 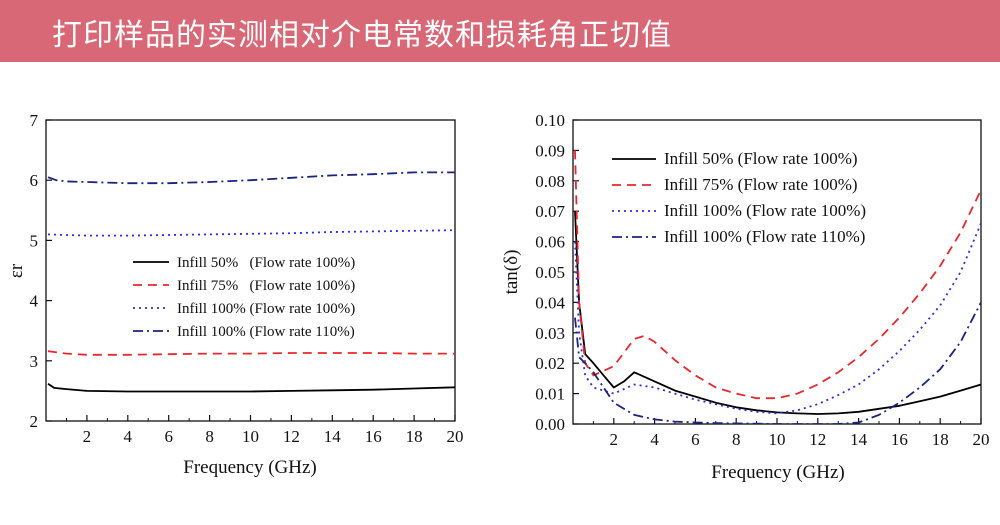 I want to click on y-tick-label: 0.04, so click(x=550, y=302).